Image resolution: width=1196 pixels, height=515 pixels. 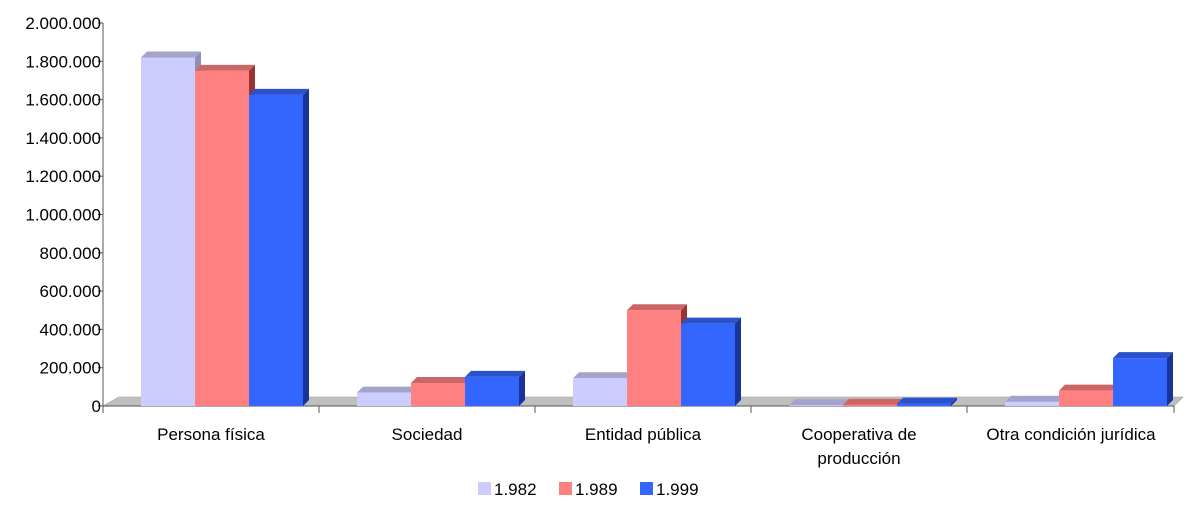 What do you see at coordinates (211, 434) in the screenshot?
I see `category-label: Persona física` at bounding box center [211, 434].